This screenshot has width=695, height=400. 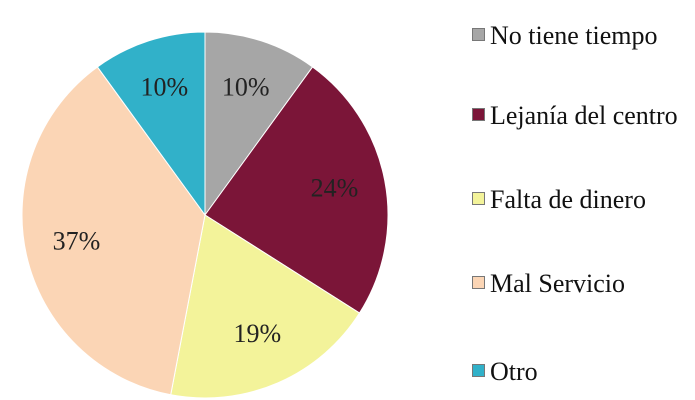 I want to click on legend-item: Falta de dinero, so click(x=575, y=200).